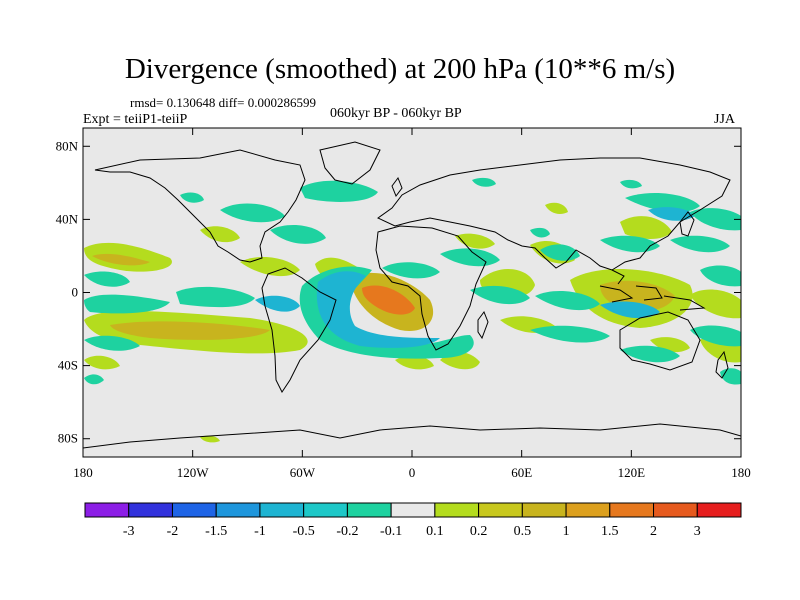 The height and width of the screenshot is (600, 800). I want to click on colorbar-label: -0.1, so click(391, 531).